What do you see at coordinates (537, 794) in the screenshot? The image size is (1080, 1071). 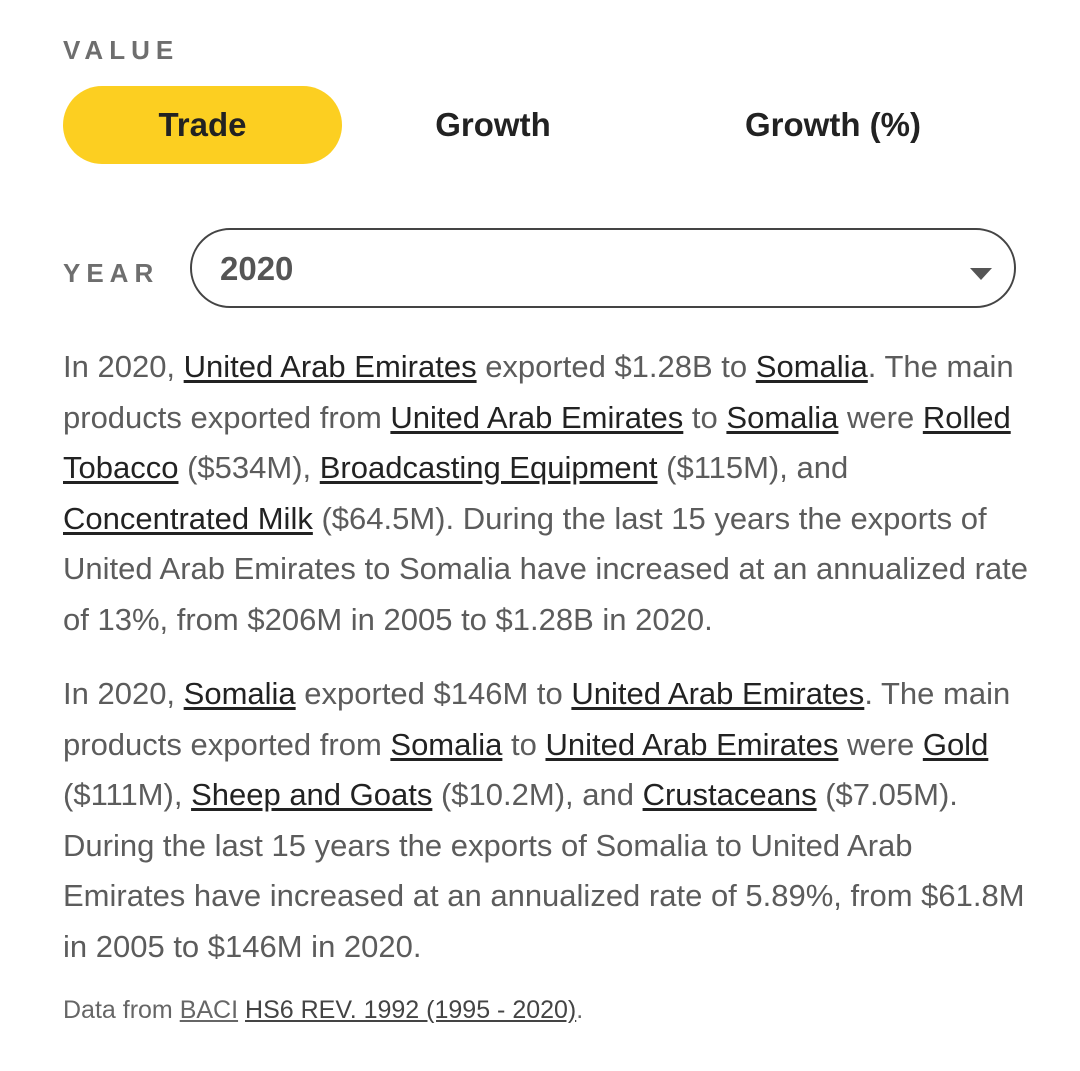 I see `text: ($10.2M), and` at bounding box center [537, 794].